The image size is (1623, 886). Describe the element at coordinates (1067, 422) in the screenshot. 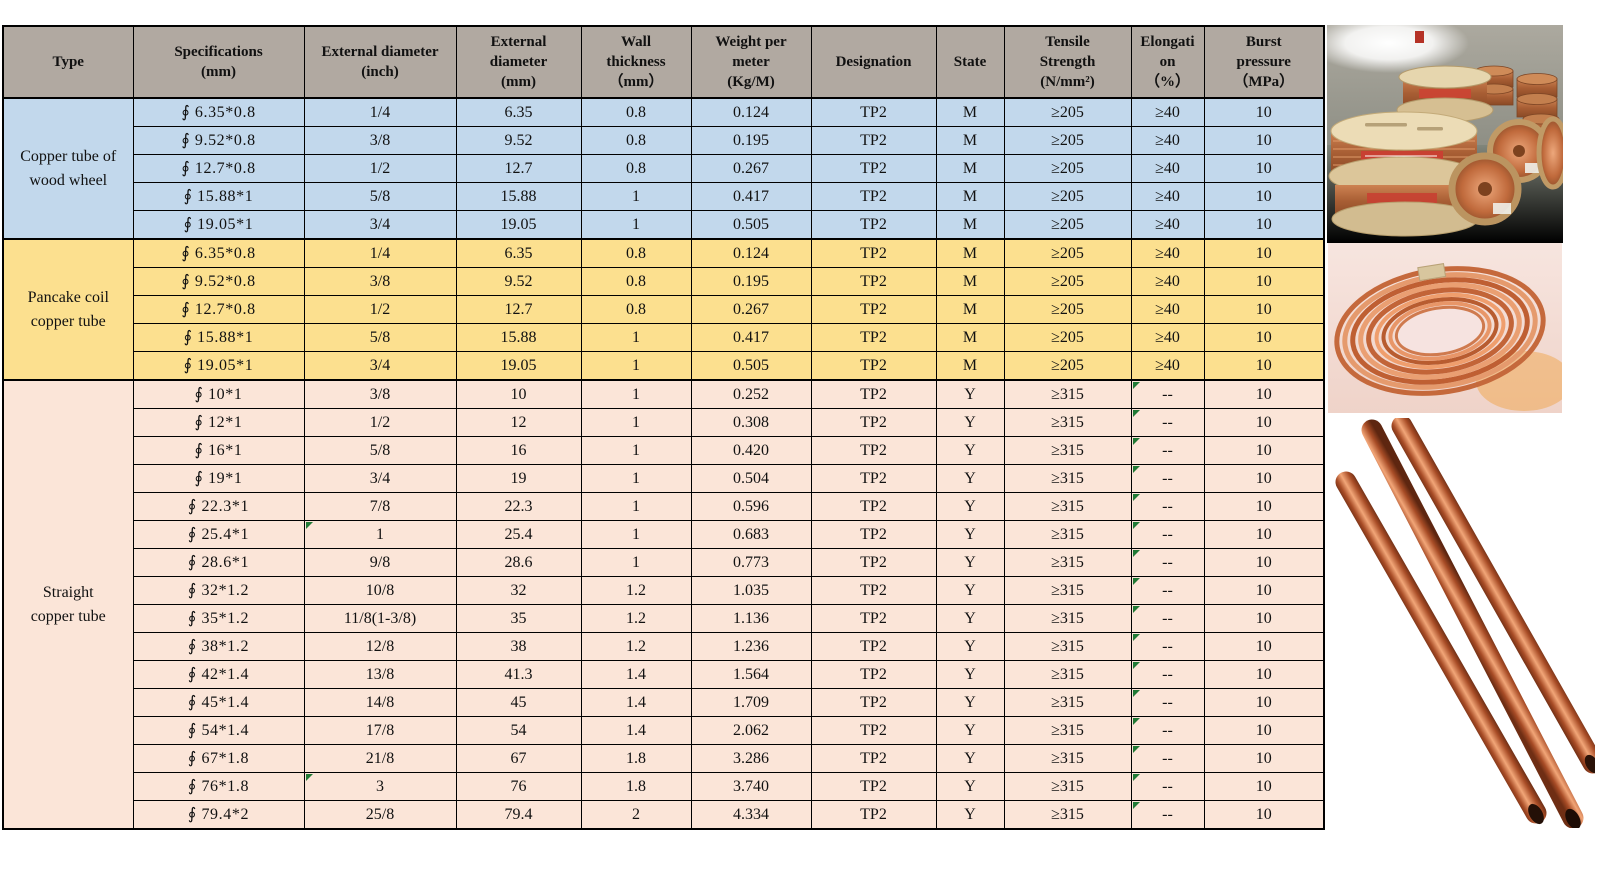

I see `cell-tensile: ≥315` at that location.